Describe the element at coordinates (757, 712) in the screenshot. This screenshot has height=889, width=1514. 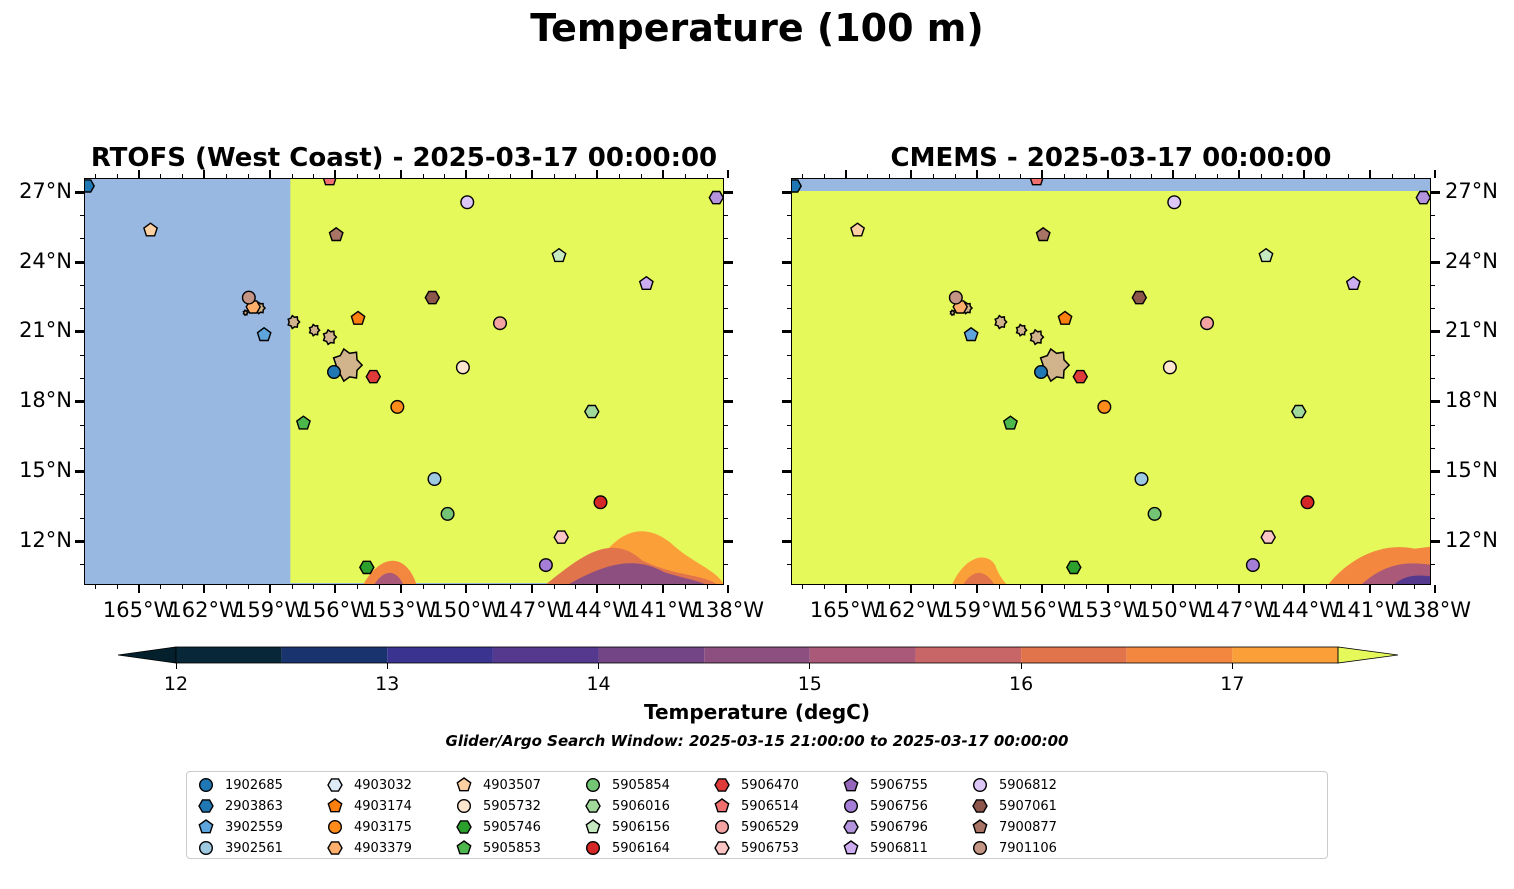
I see `colorbar-label: Temperature (degC)` at that location.